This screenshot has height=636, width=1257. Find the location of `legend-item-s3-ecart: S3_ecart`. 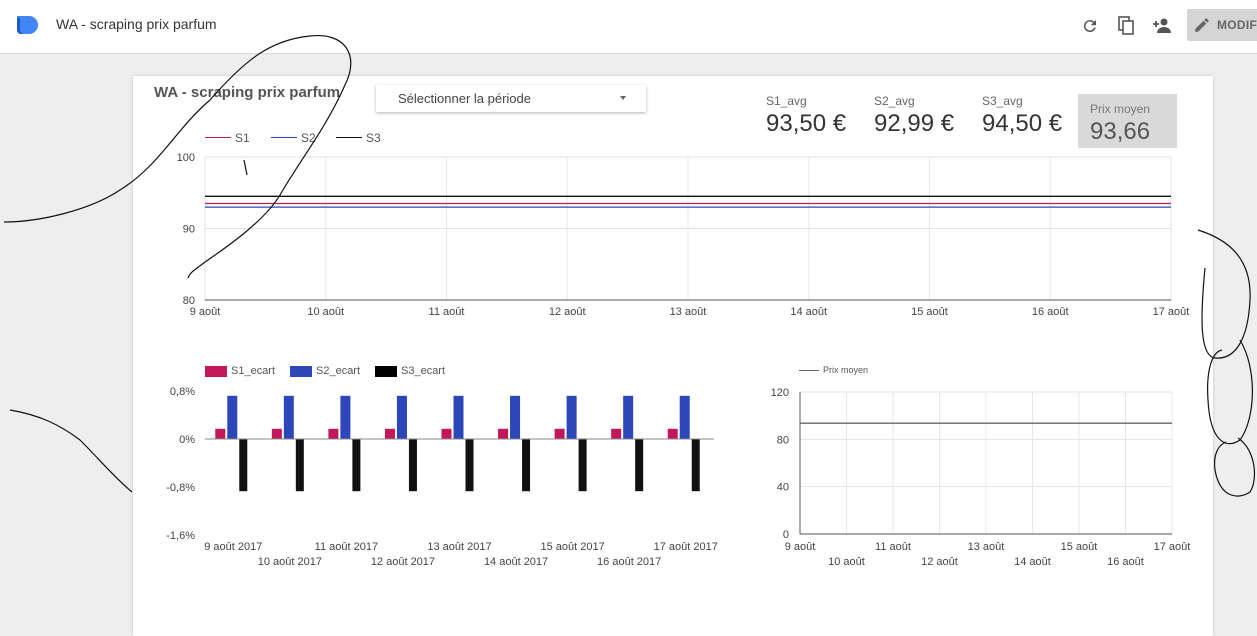

legend-item-s3-ecart: S3_ecart is located at coordinates (410, 371).